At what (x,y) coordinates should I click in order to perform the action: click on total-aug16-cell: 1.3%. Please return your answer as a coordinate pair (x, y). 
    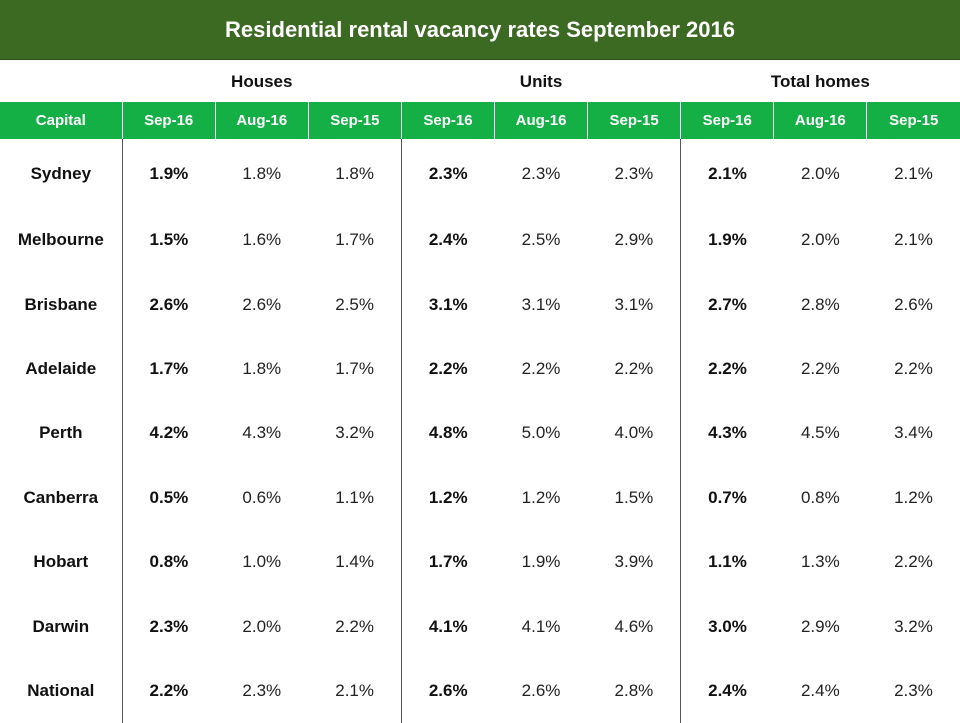
    Looking at the image, I should click on (820, 562).